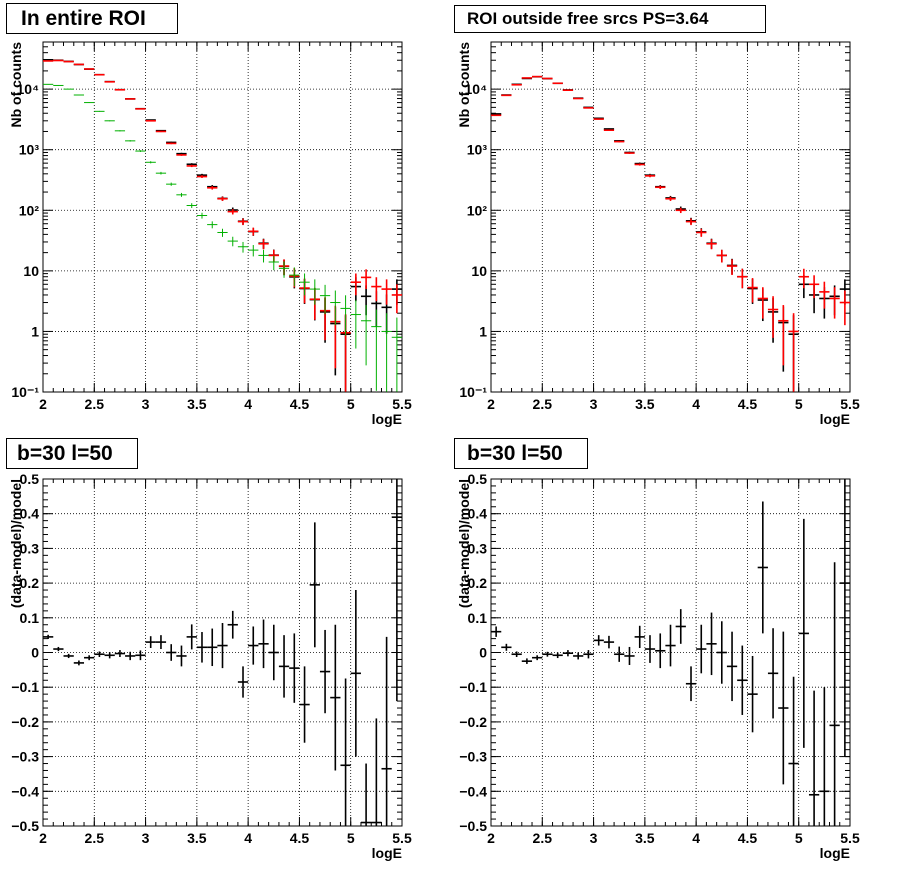  I want to click on series-model, so click(670, 233).